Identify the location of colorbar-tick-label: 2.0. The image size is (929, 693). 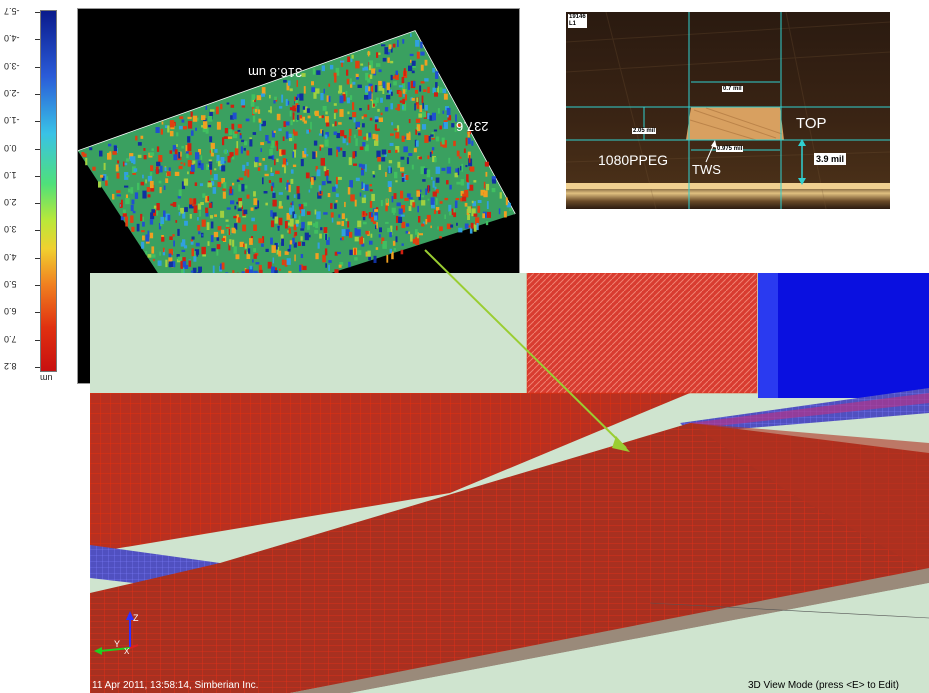
(10, 202).